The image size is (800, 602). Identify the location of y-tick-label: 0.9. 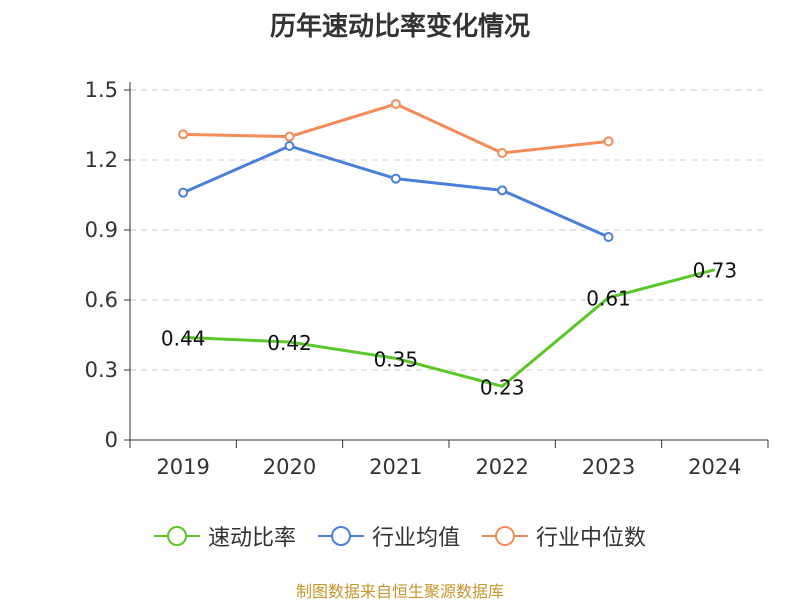
(101, 230).